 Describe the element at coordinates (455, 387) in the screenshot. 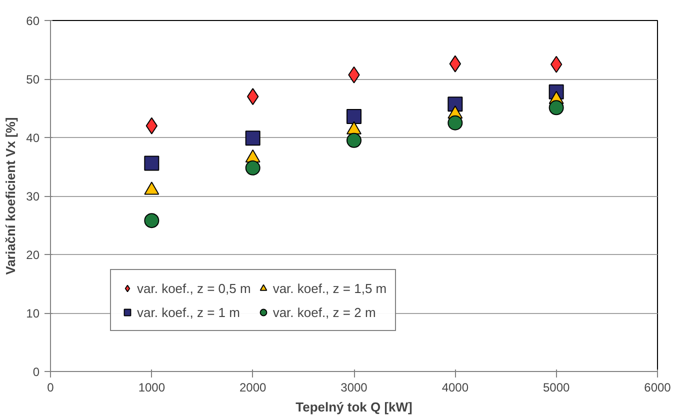

I see `x-tick-label: 4000` at that location.